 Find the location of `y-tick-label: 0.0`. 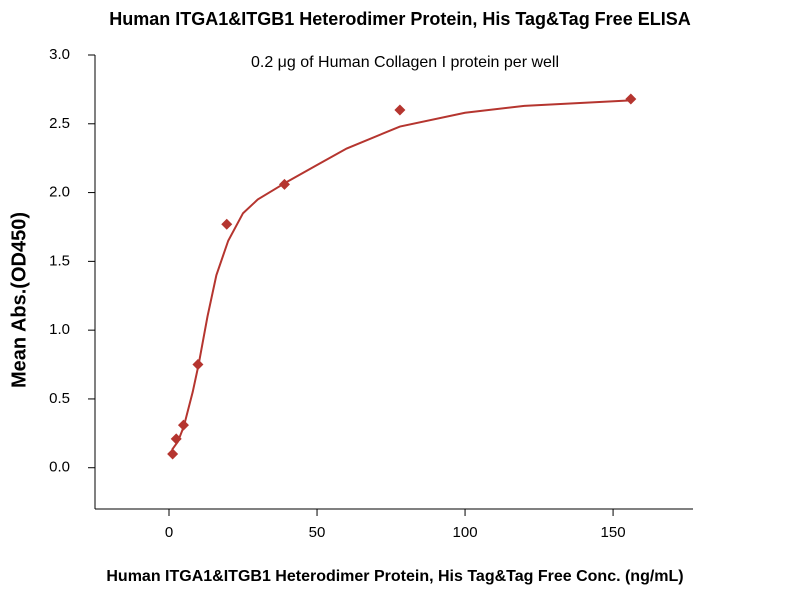

y-tick-label: 0.0 is located at coordinates (59, 467).